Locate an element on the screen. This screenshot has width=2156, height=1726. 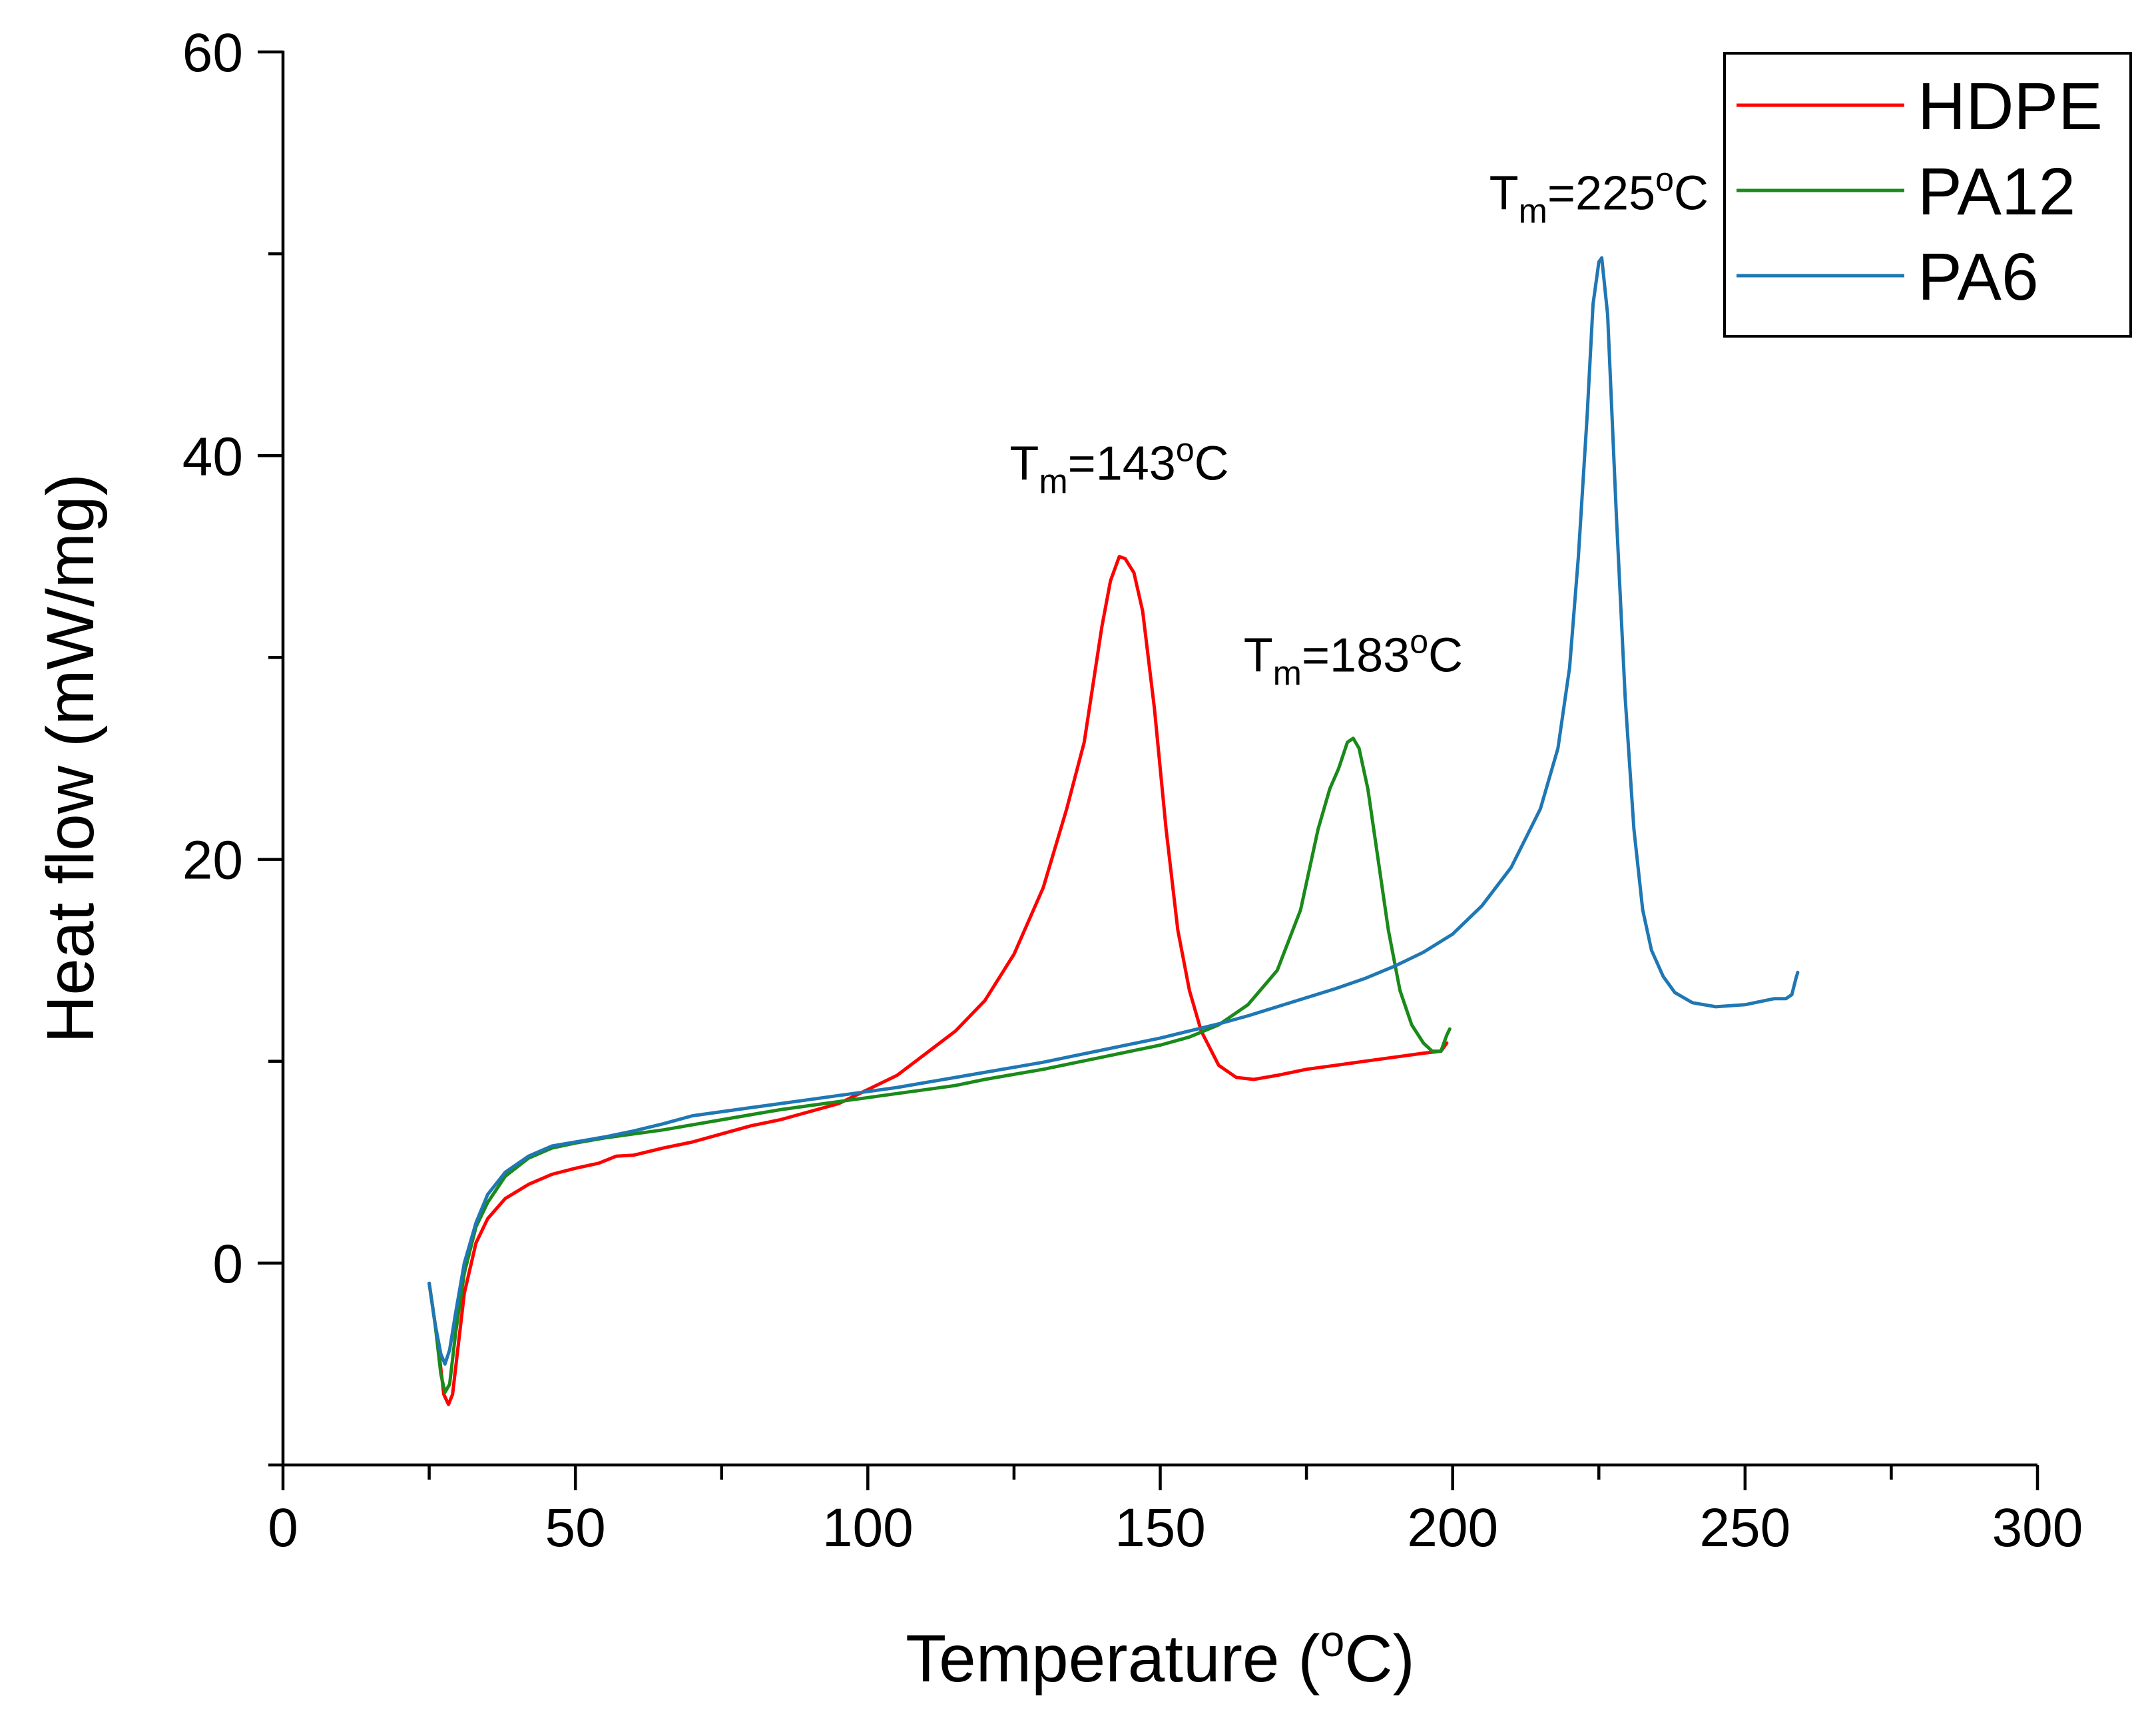
legend: HDPE PA12 PA6 is located at coordinates (1927, 195).